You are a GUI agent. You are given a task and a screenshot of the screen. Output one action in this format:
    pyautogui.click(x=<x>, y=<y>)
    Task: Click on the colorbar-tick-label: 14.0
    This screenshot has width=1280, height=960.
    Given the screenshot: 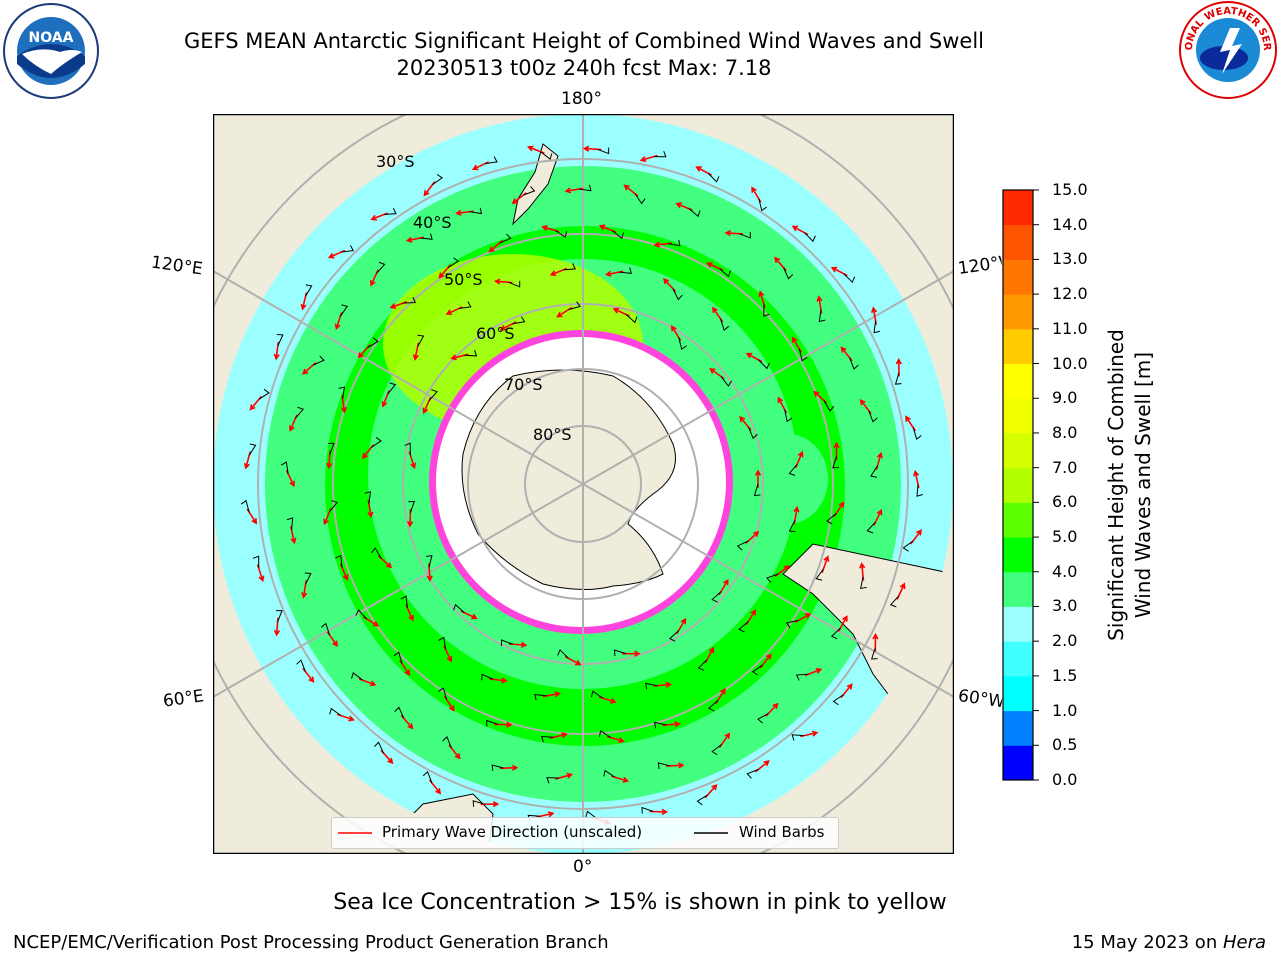 What is the action you would take?
    pyautogui.click(x=1070, y=224)
    